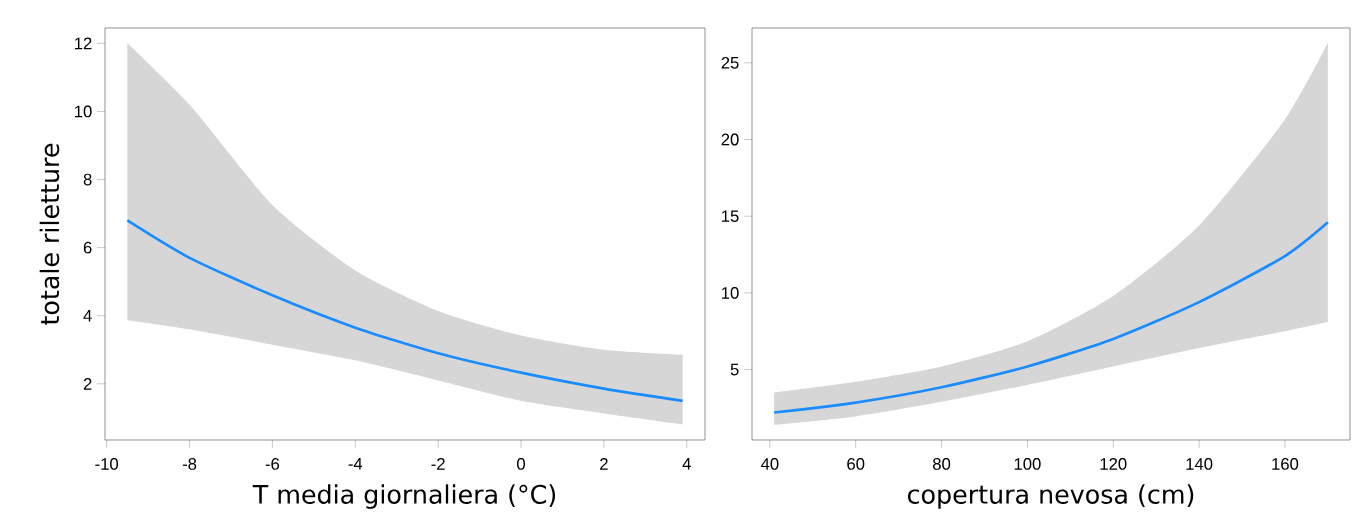  I want to click on x-tick-label: 80, so click(942, 464).